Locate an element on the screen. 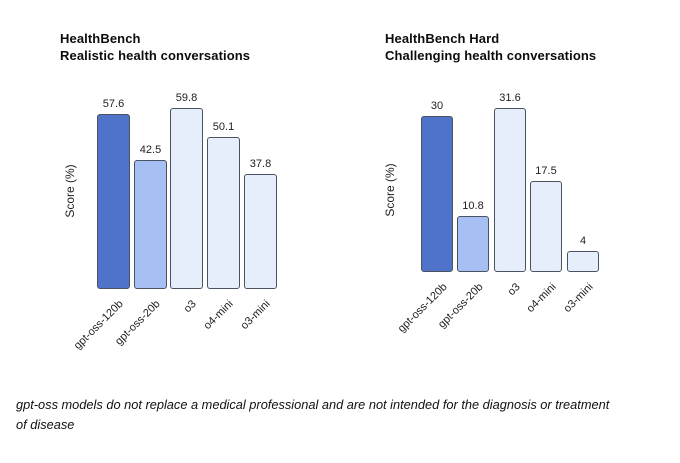  bar-value-label: 37.8 is located at coordinates (260, 164).